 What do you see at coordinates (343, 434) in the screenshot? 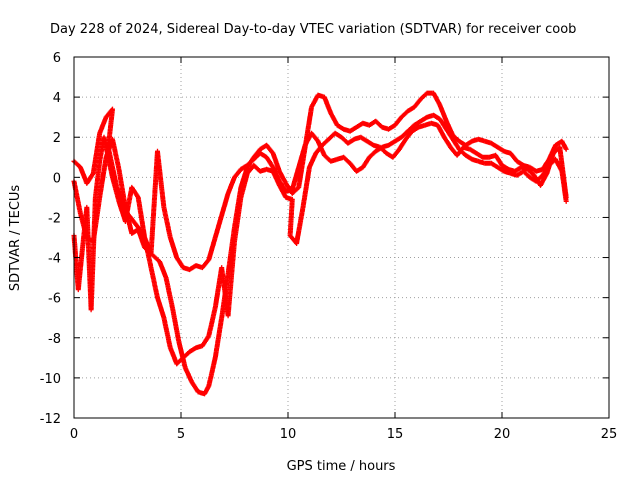
I see `x-tick-labels: 0 5 10 15 20 25` at bounding box center [343, 434].